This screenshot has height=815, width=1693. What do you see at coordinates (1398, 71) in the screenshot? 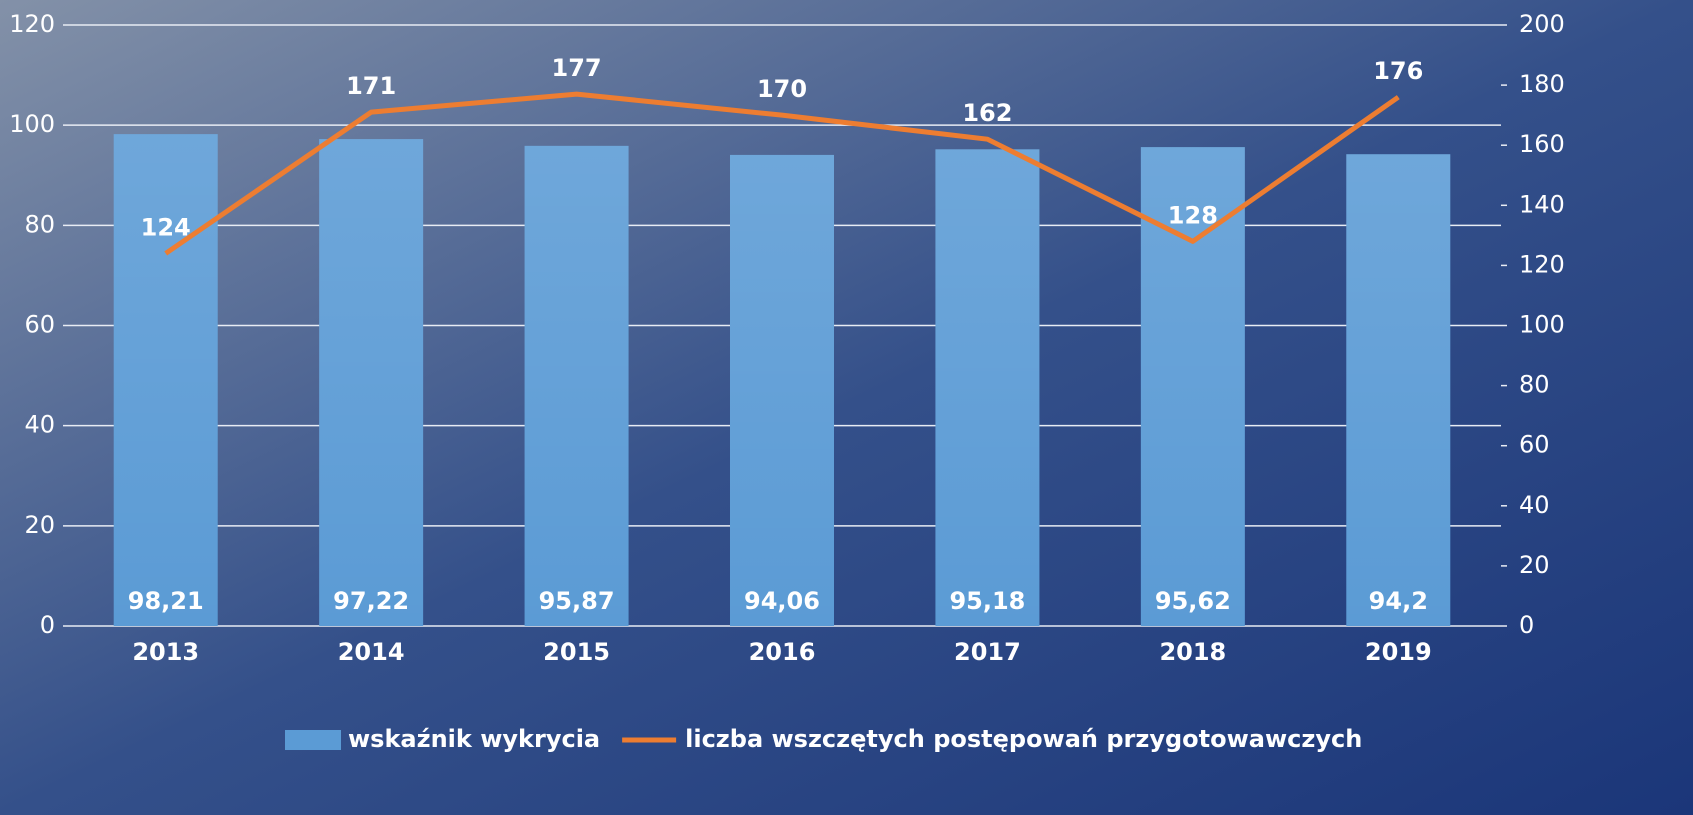
I see `line-value-label: 176` at bounding box center [1398, 71].